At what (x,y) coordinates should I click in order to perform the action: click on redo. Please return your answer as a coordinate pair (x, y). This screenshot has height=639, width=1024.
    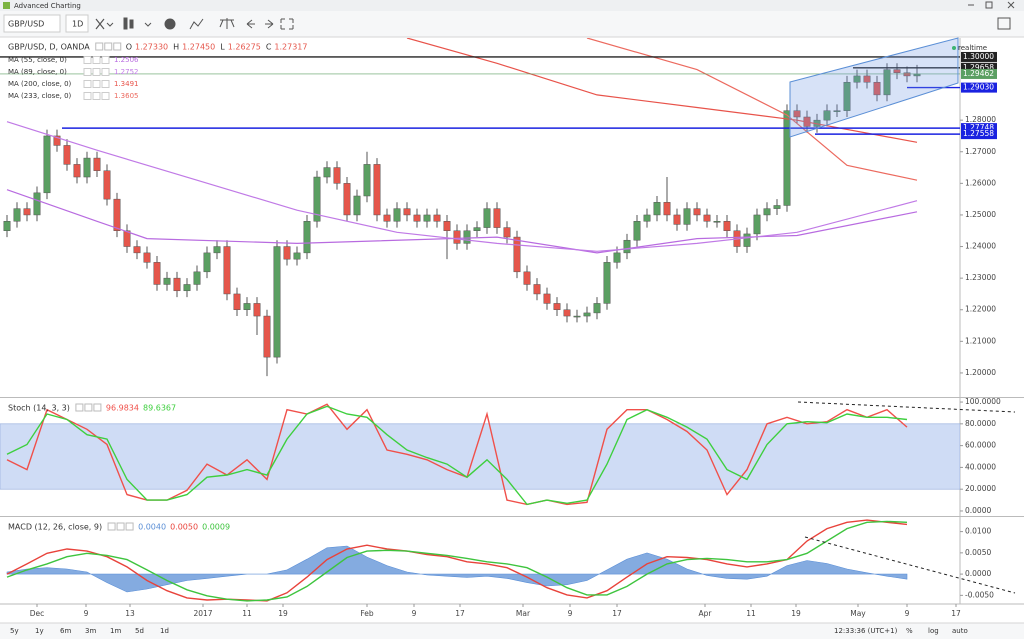
    Looking at the image, I should click on (269, 24).